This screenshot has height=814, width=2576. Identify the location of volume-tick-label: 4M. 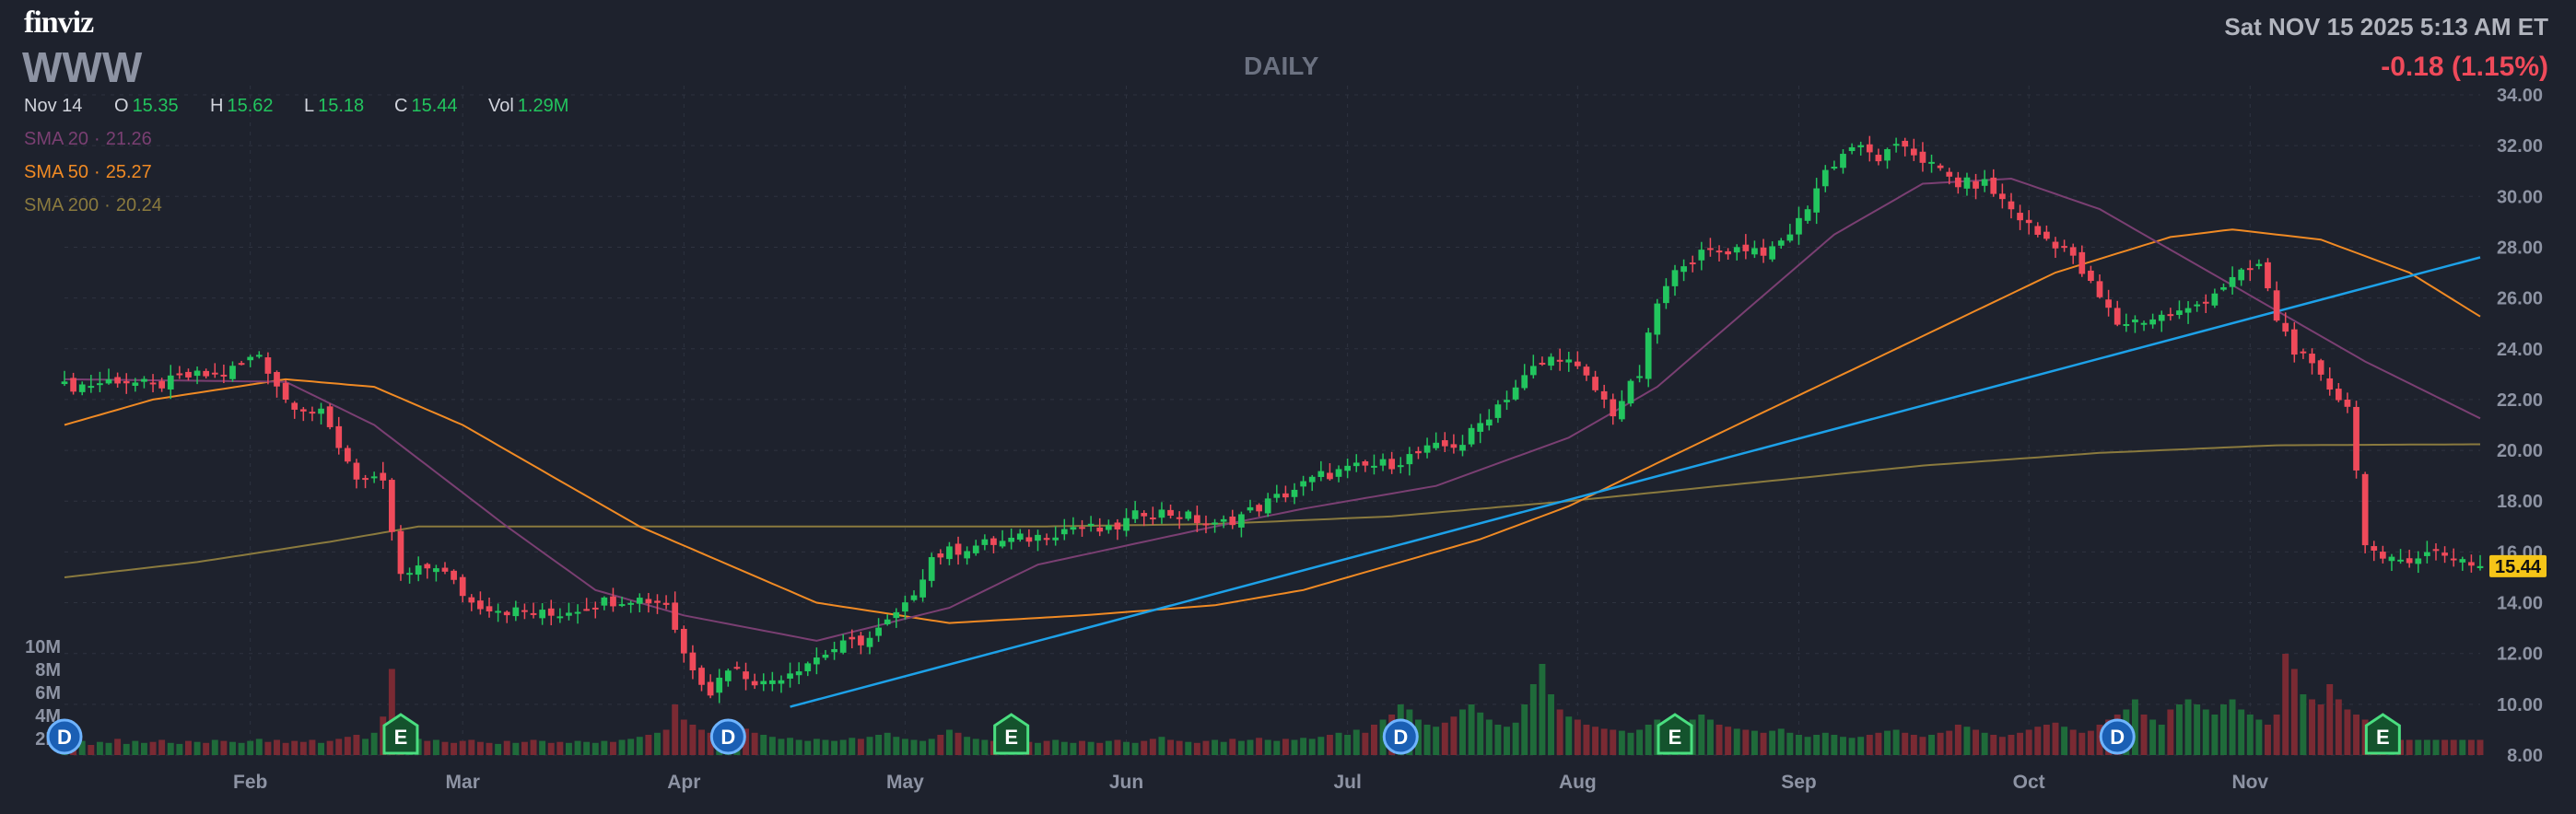
(48, 716).